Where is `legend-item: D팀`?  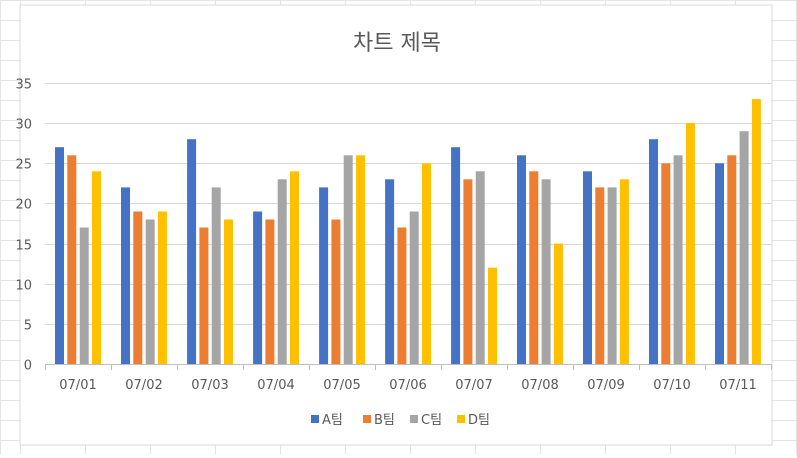 legend-item: D팀 is located at coordinates (473, 420).